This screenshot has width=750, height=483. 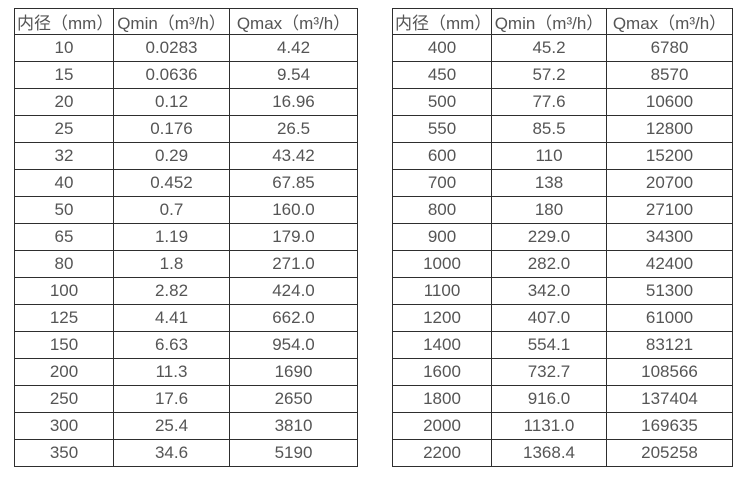 I want to click on table-cell: 15, so click(x=64, y=75).